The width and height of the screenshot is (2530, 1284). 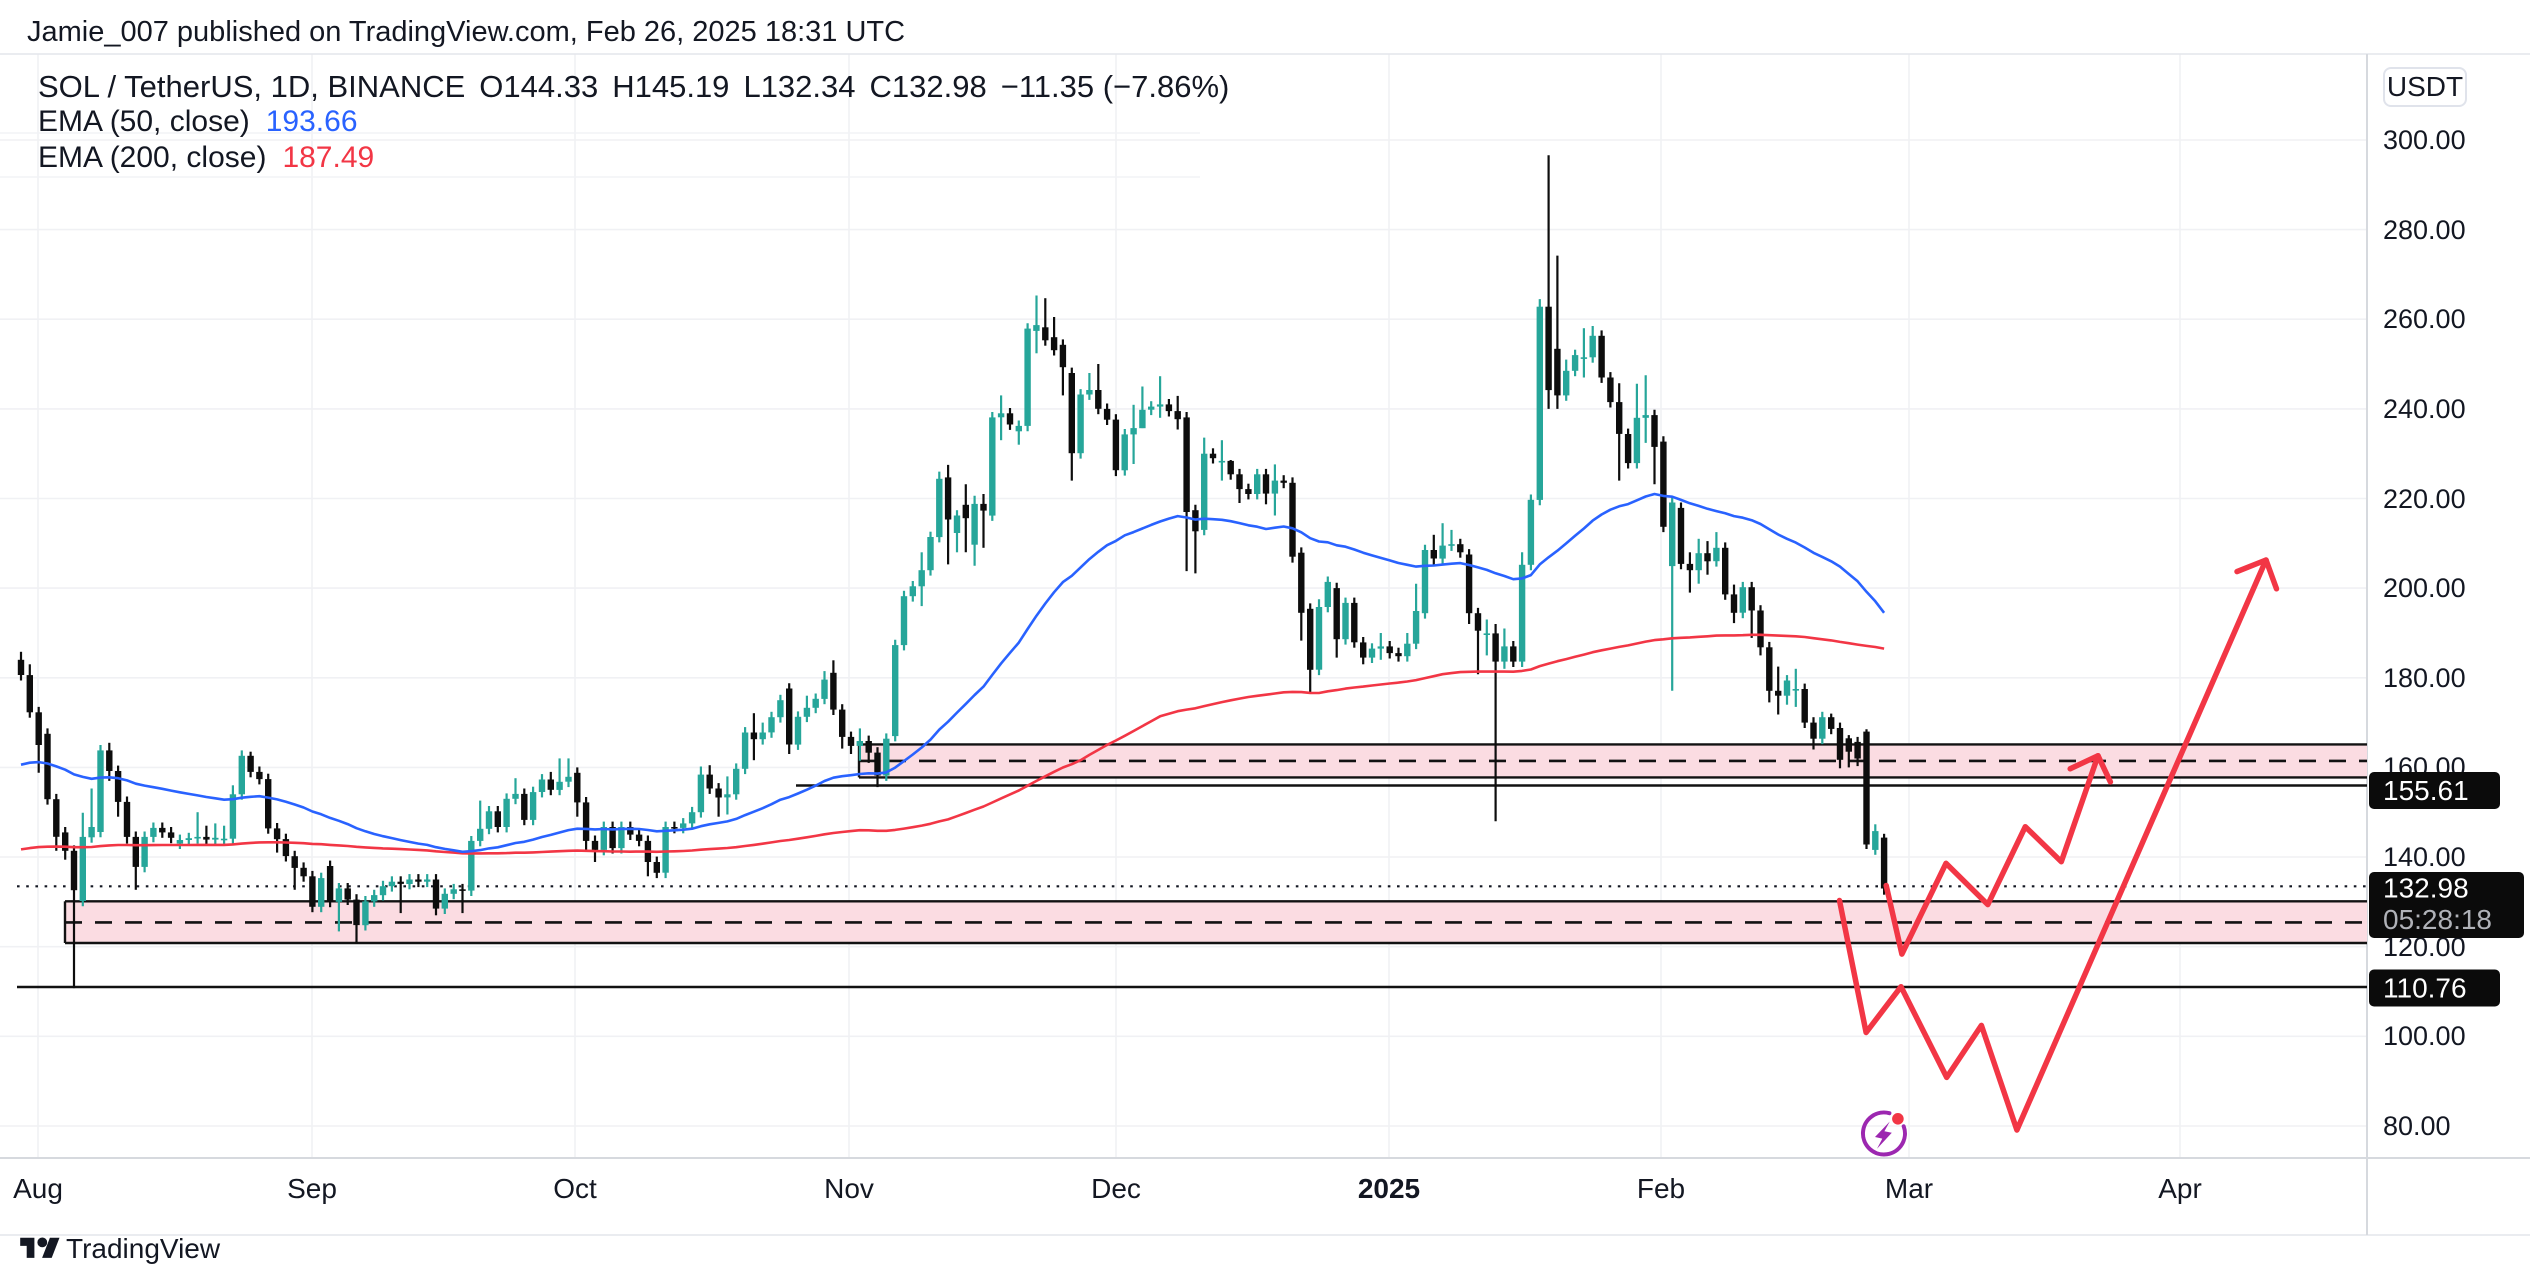 I want to click on svg-text: 132.98, so click(x=2426, y=888).